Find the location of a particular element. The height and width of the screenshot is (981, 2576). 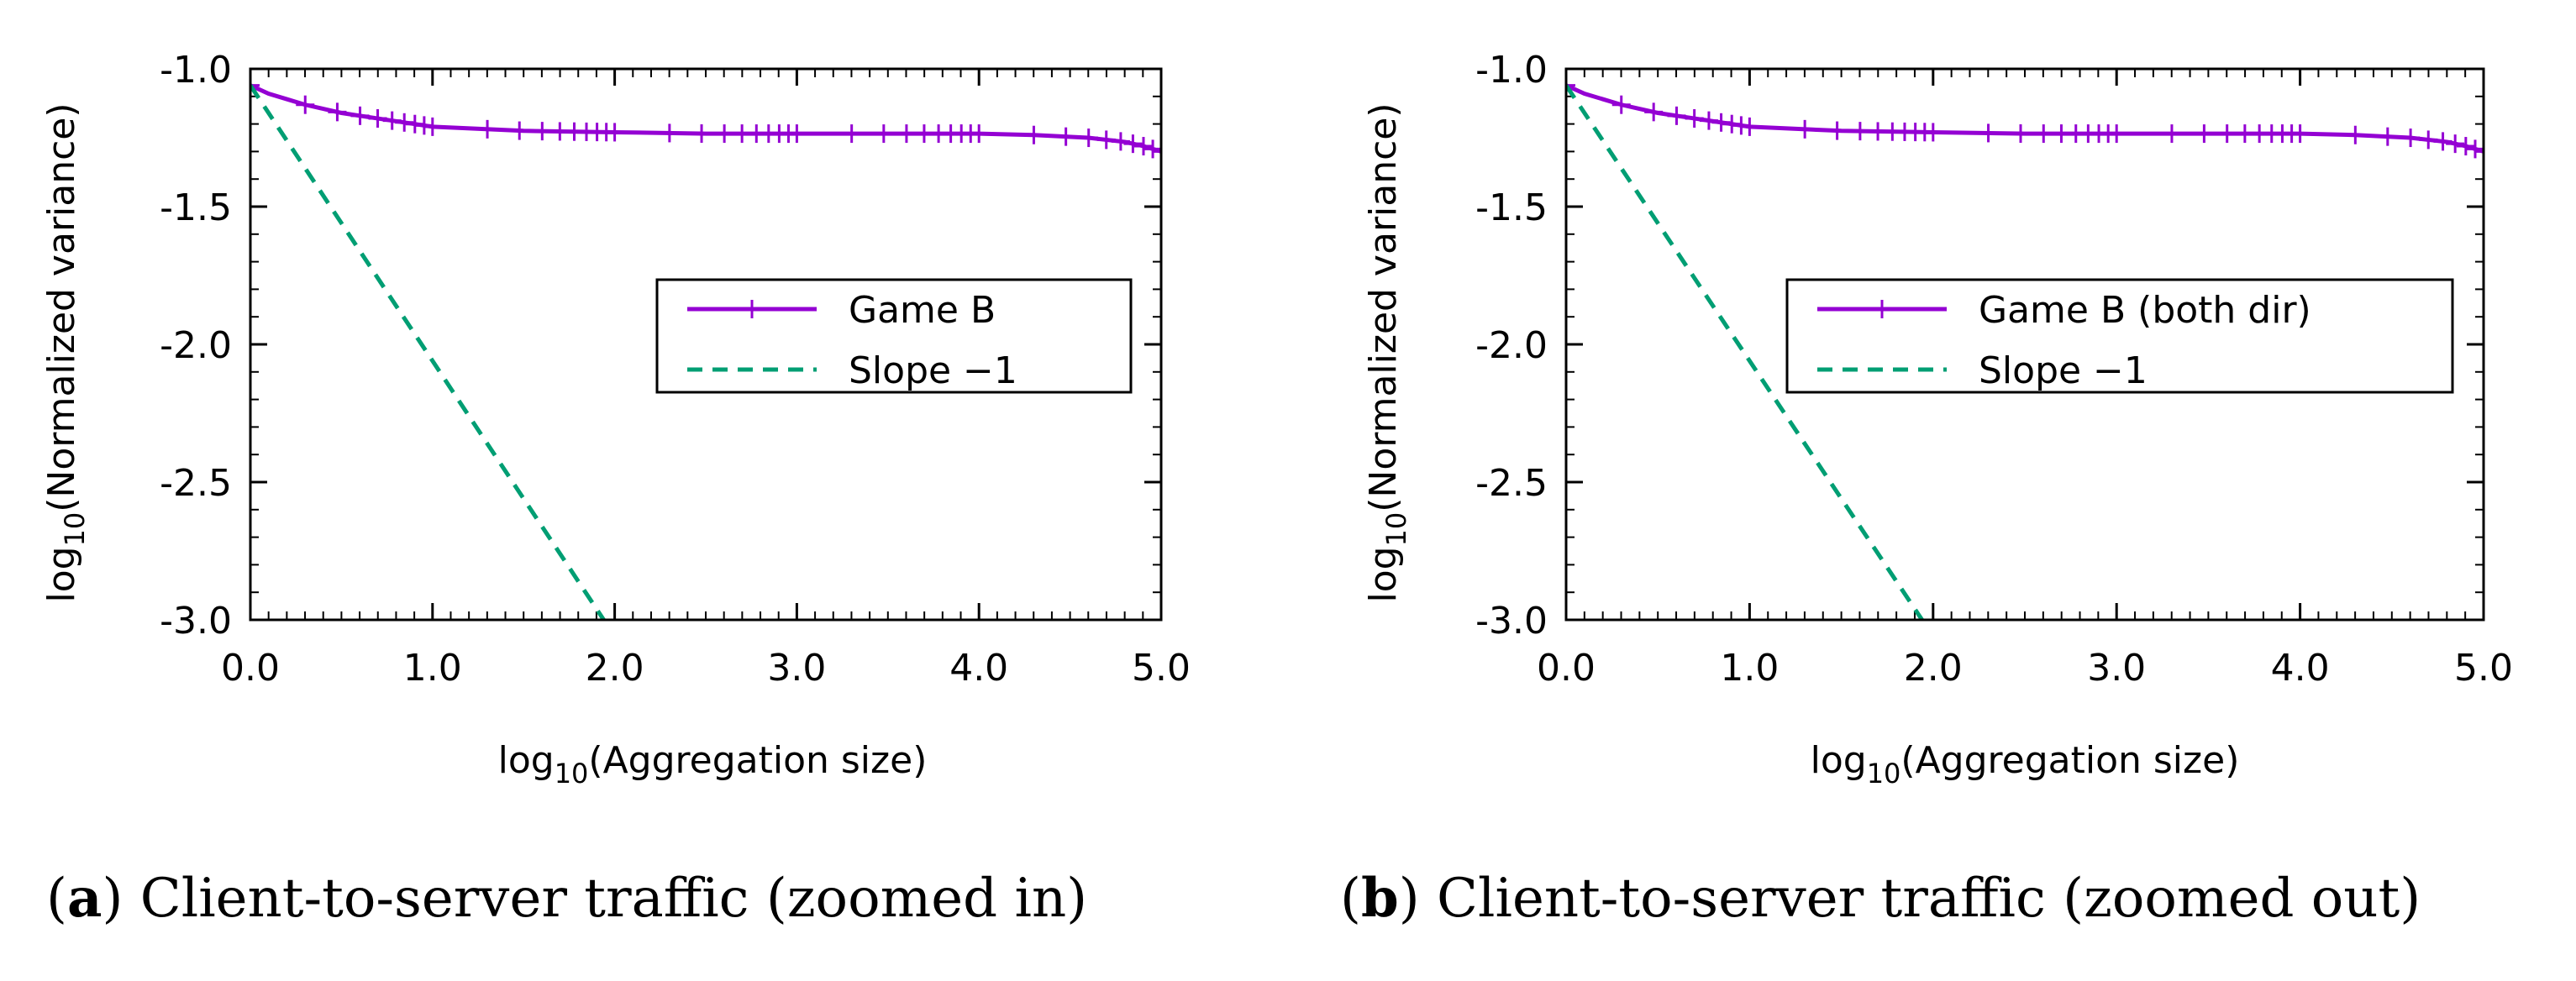

y-axis-title-sub: 10 is located at coordinates (75, 529).